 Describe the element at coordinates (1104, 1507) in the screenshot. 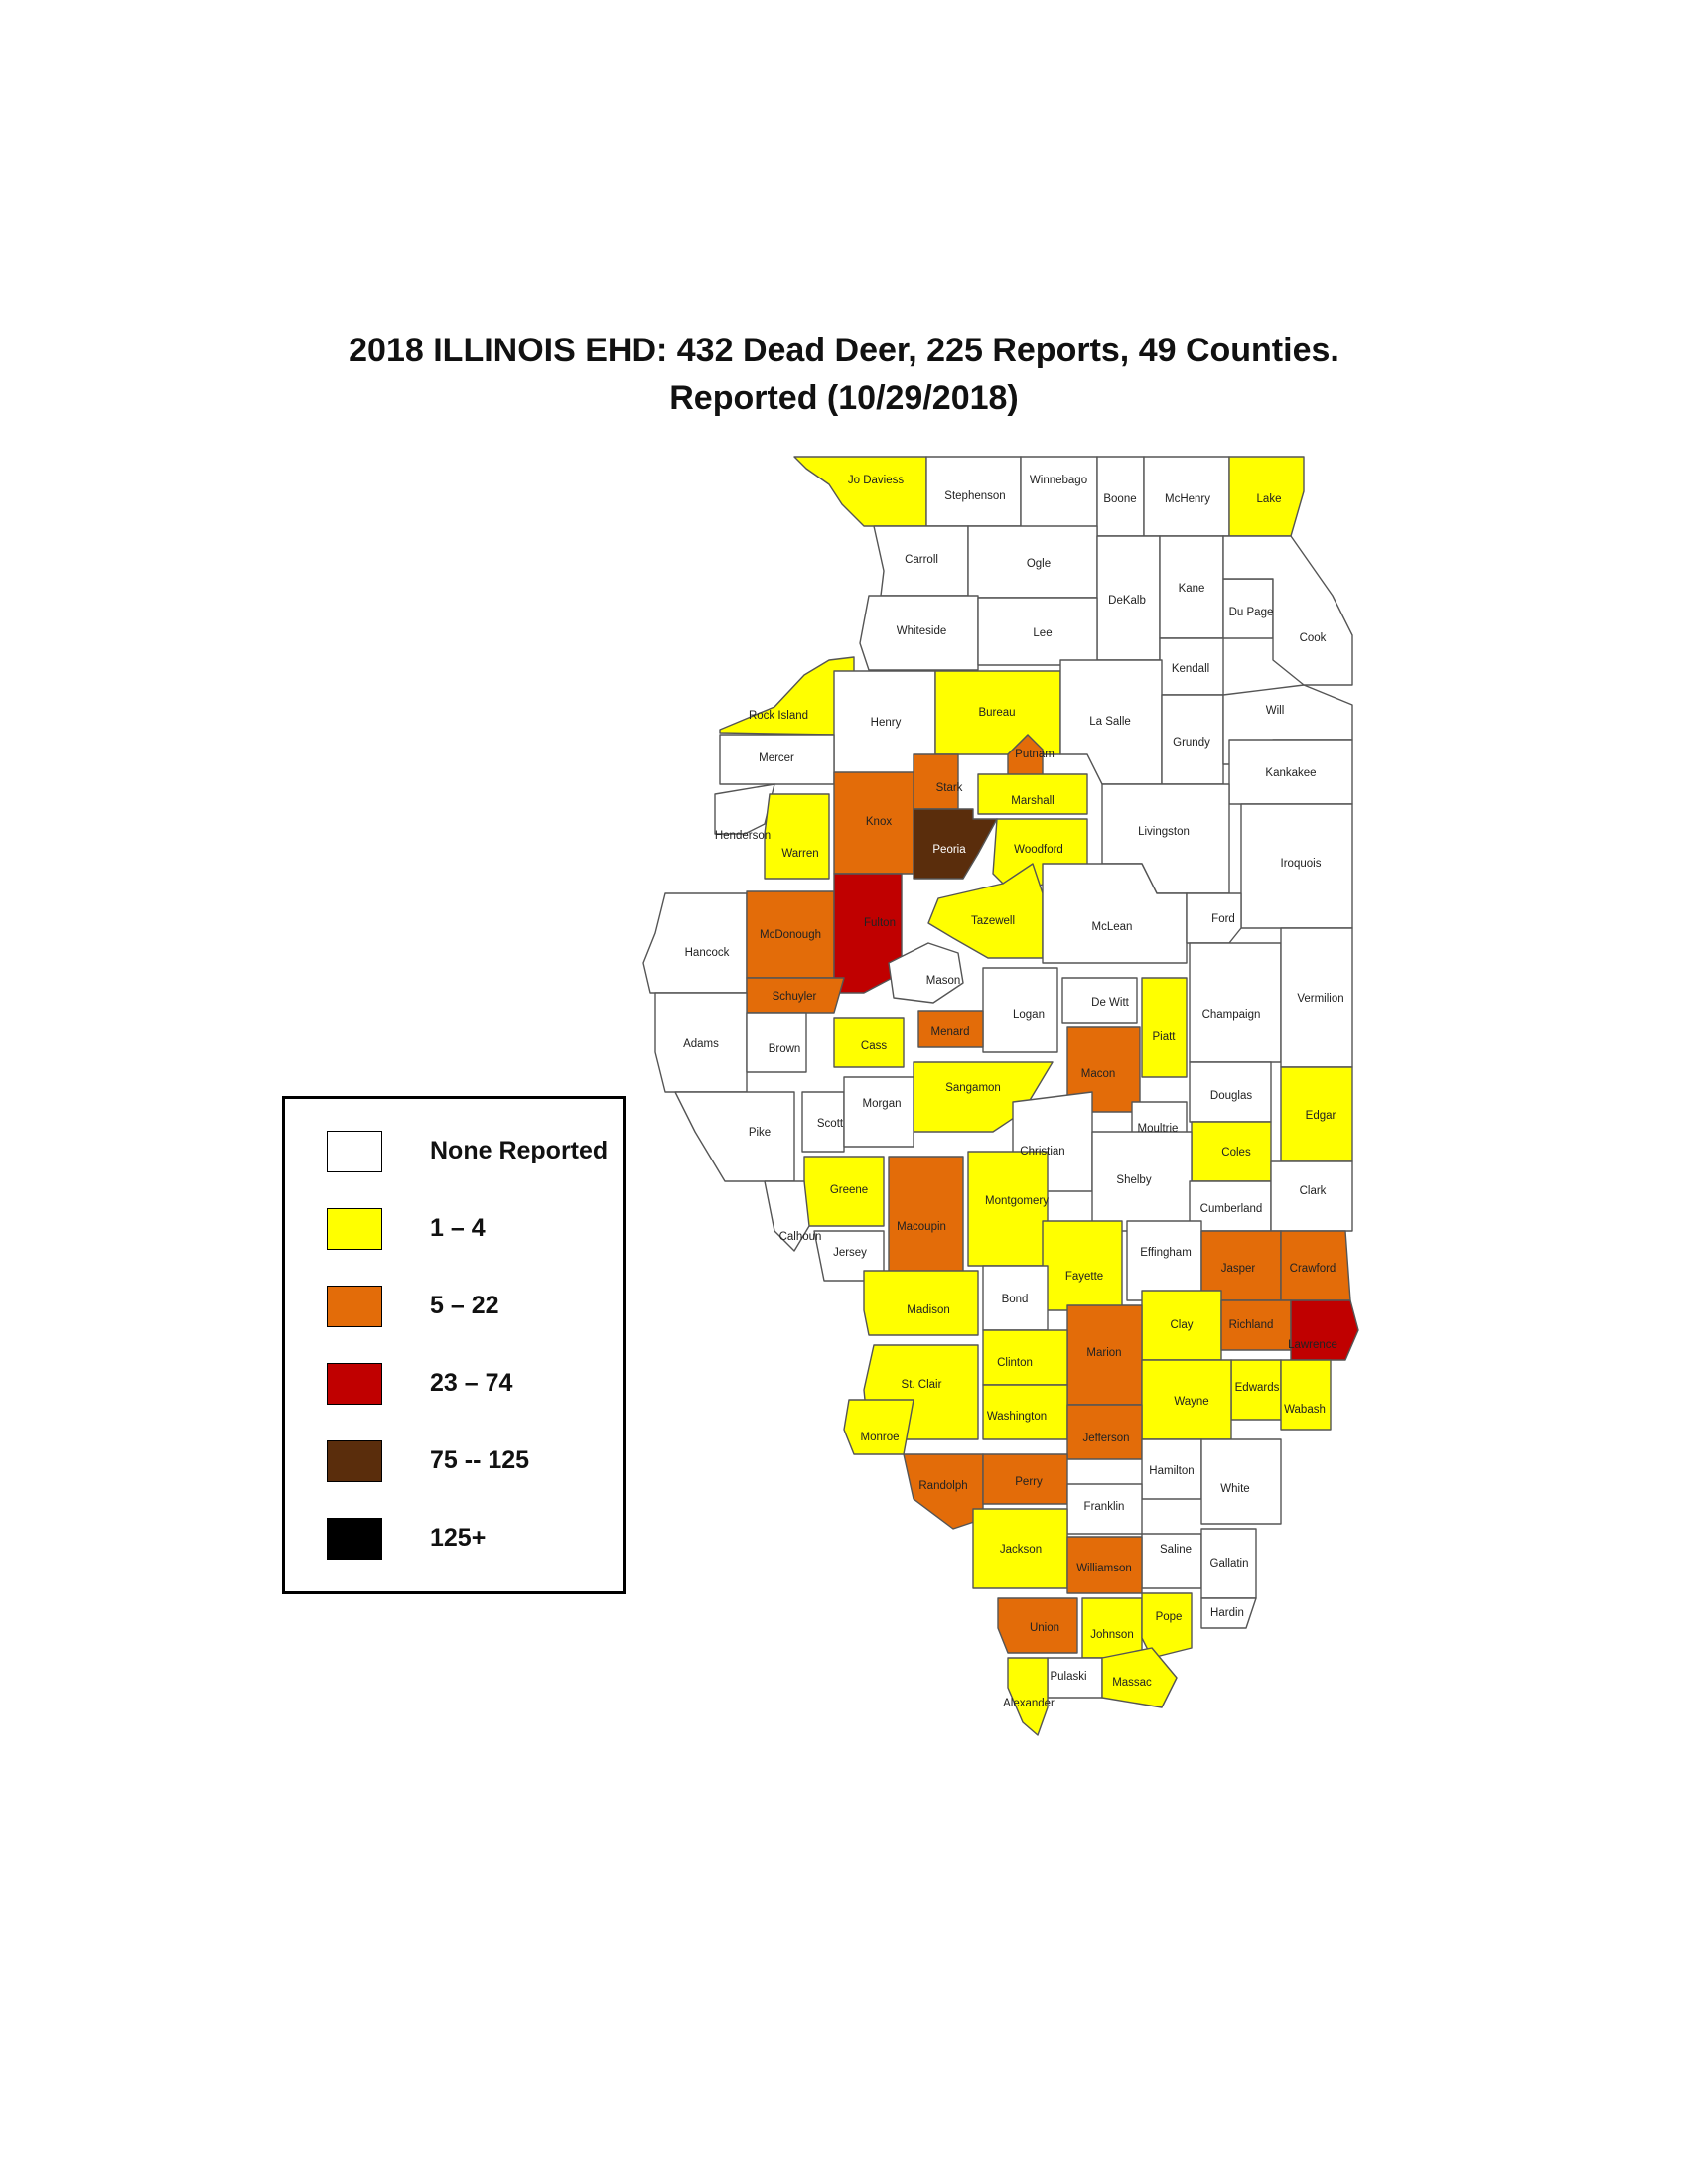

I see `county-label-franklin: Franklin` at that location.